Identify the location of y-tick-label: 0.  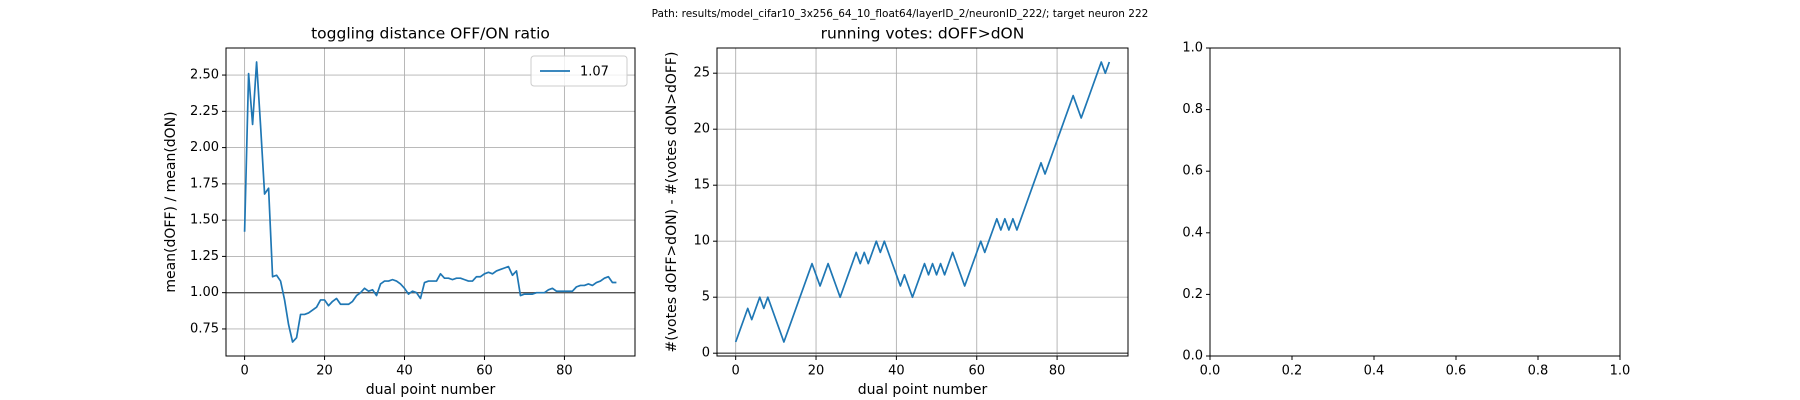
(706, 353).